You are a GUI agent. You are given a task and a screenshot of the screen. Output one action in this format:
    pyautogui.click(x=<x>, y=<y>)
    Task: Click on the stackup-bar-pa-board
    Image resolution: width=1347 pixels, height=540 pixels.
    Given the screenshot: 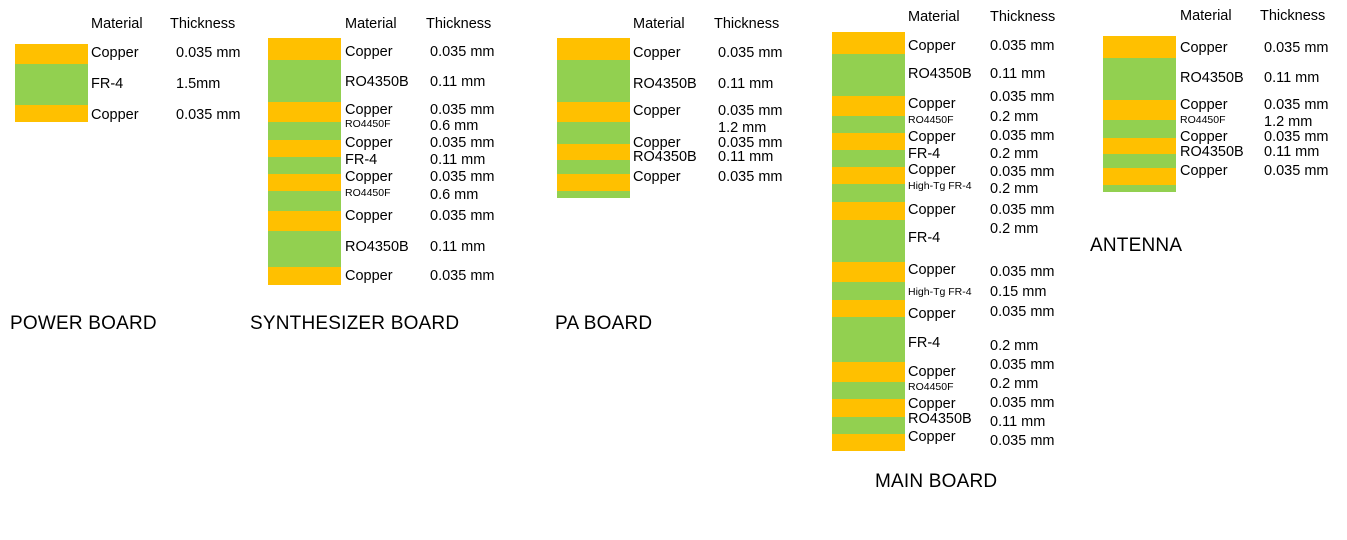 What is the action you would take?
    pyautogui.click(x=593, y=118)
    